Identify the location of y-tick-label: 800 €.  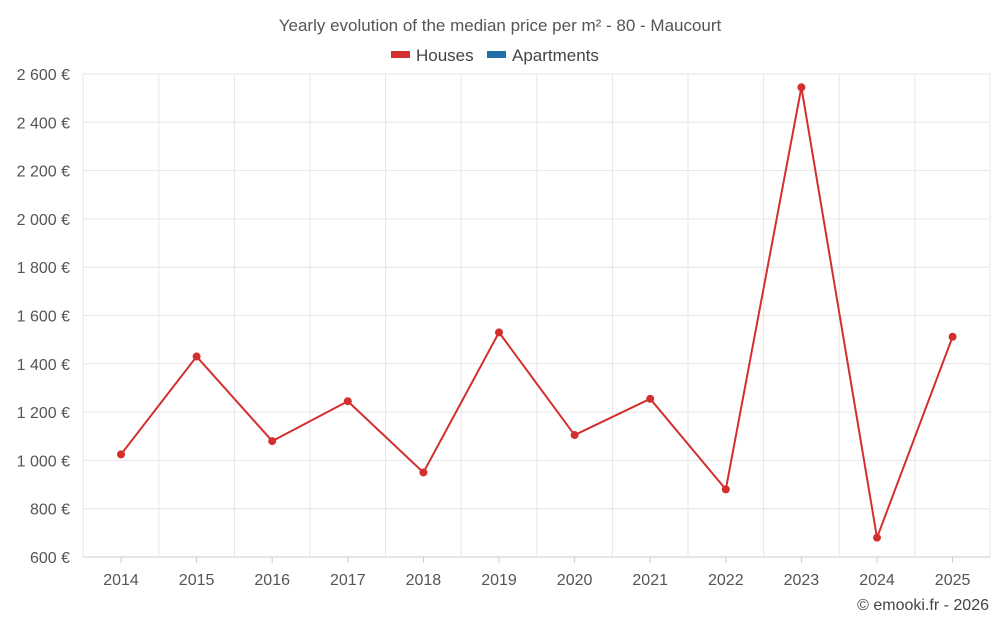
(50, 510).